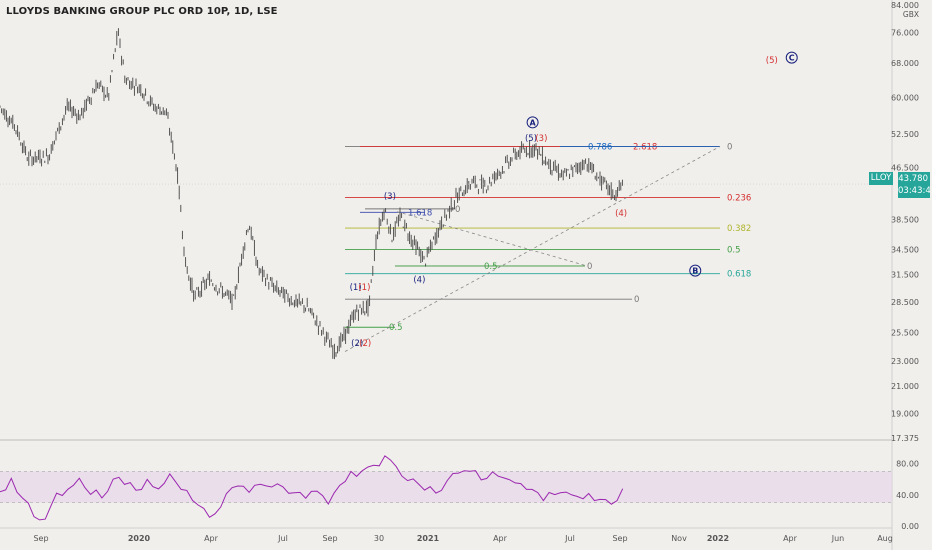 The width and height of the screenshot is (932, 550). I want to click on y-tick-label: 46.500, so click(905, 167).